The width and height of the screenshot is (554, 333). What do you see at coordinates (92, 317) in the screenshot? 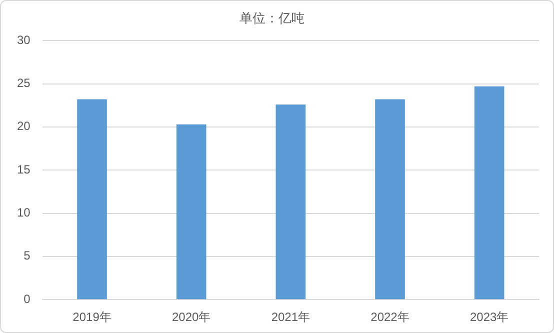
I see `x-tick-label: 2019年` at bounding box center [92, 317].